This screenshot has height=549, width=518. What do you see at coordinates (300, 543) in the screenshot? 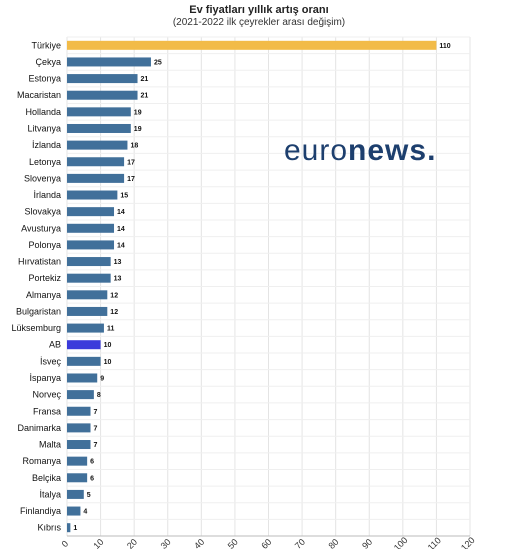
I see `x-tick-label: 70` at bounding box center [300, 543].